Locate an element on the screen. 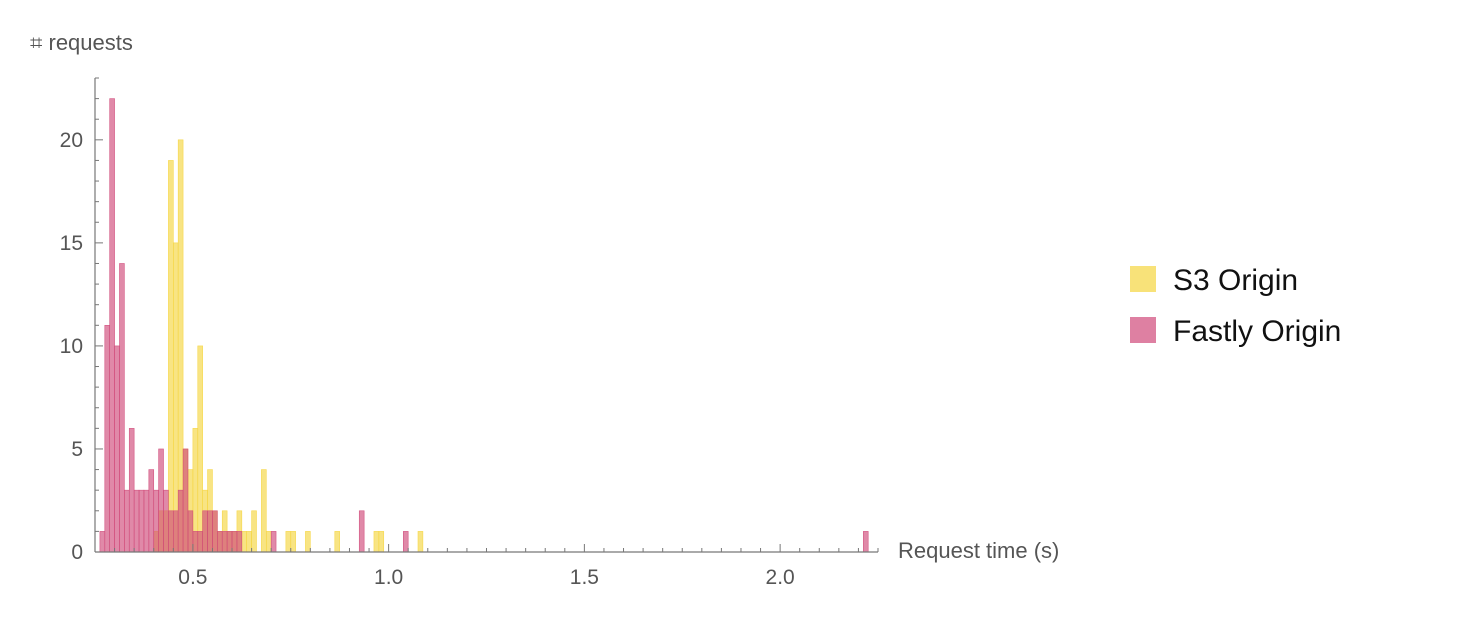  legend-label-s3-origin: S3 Origin is located at coordinates (1235, 280).